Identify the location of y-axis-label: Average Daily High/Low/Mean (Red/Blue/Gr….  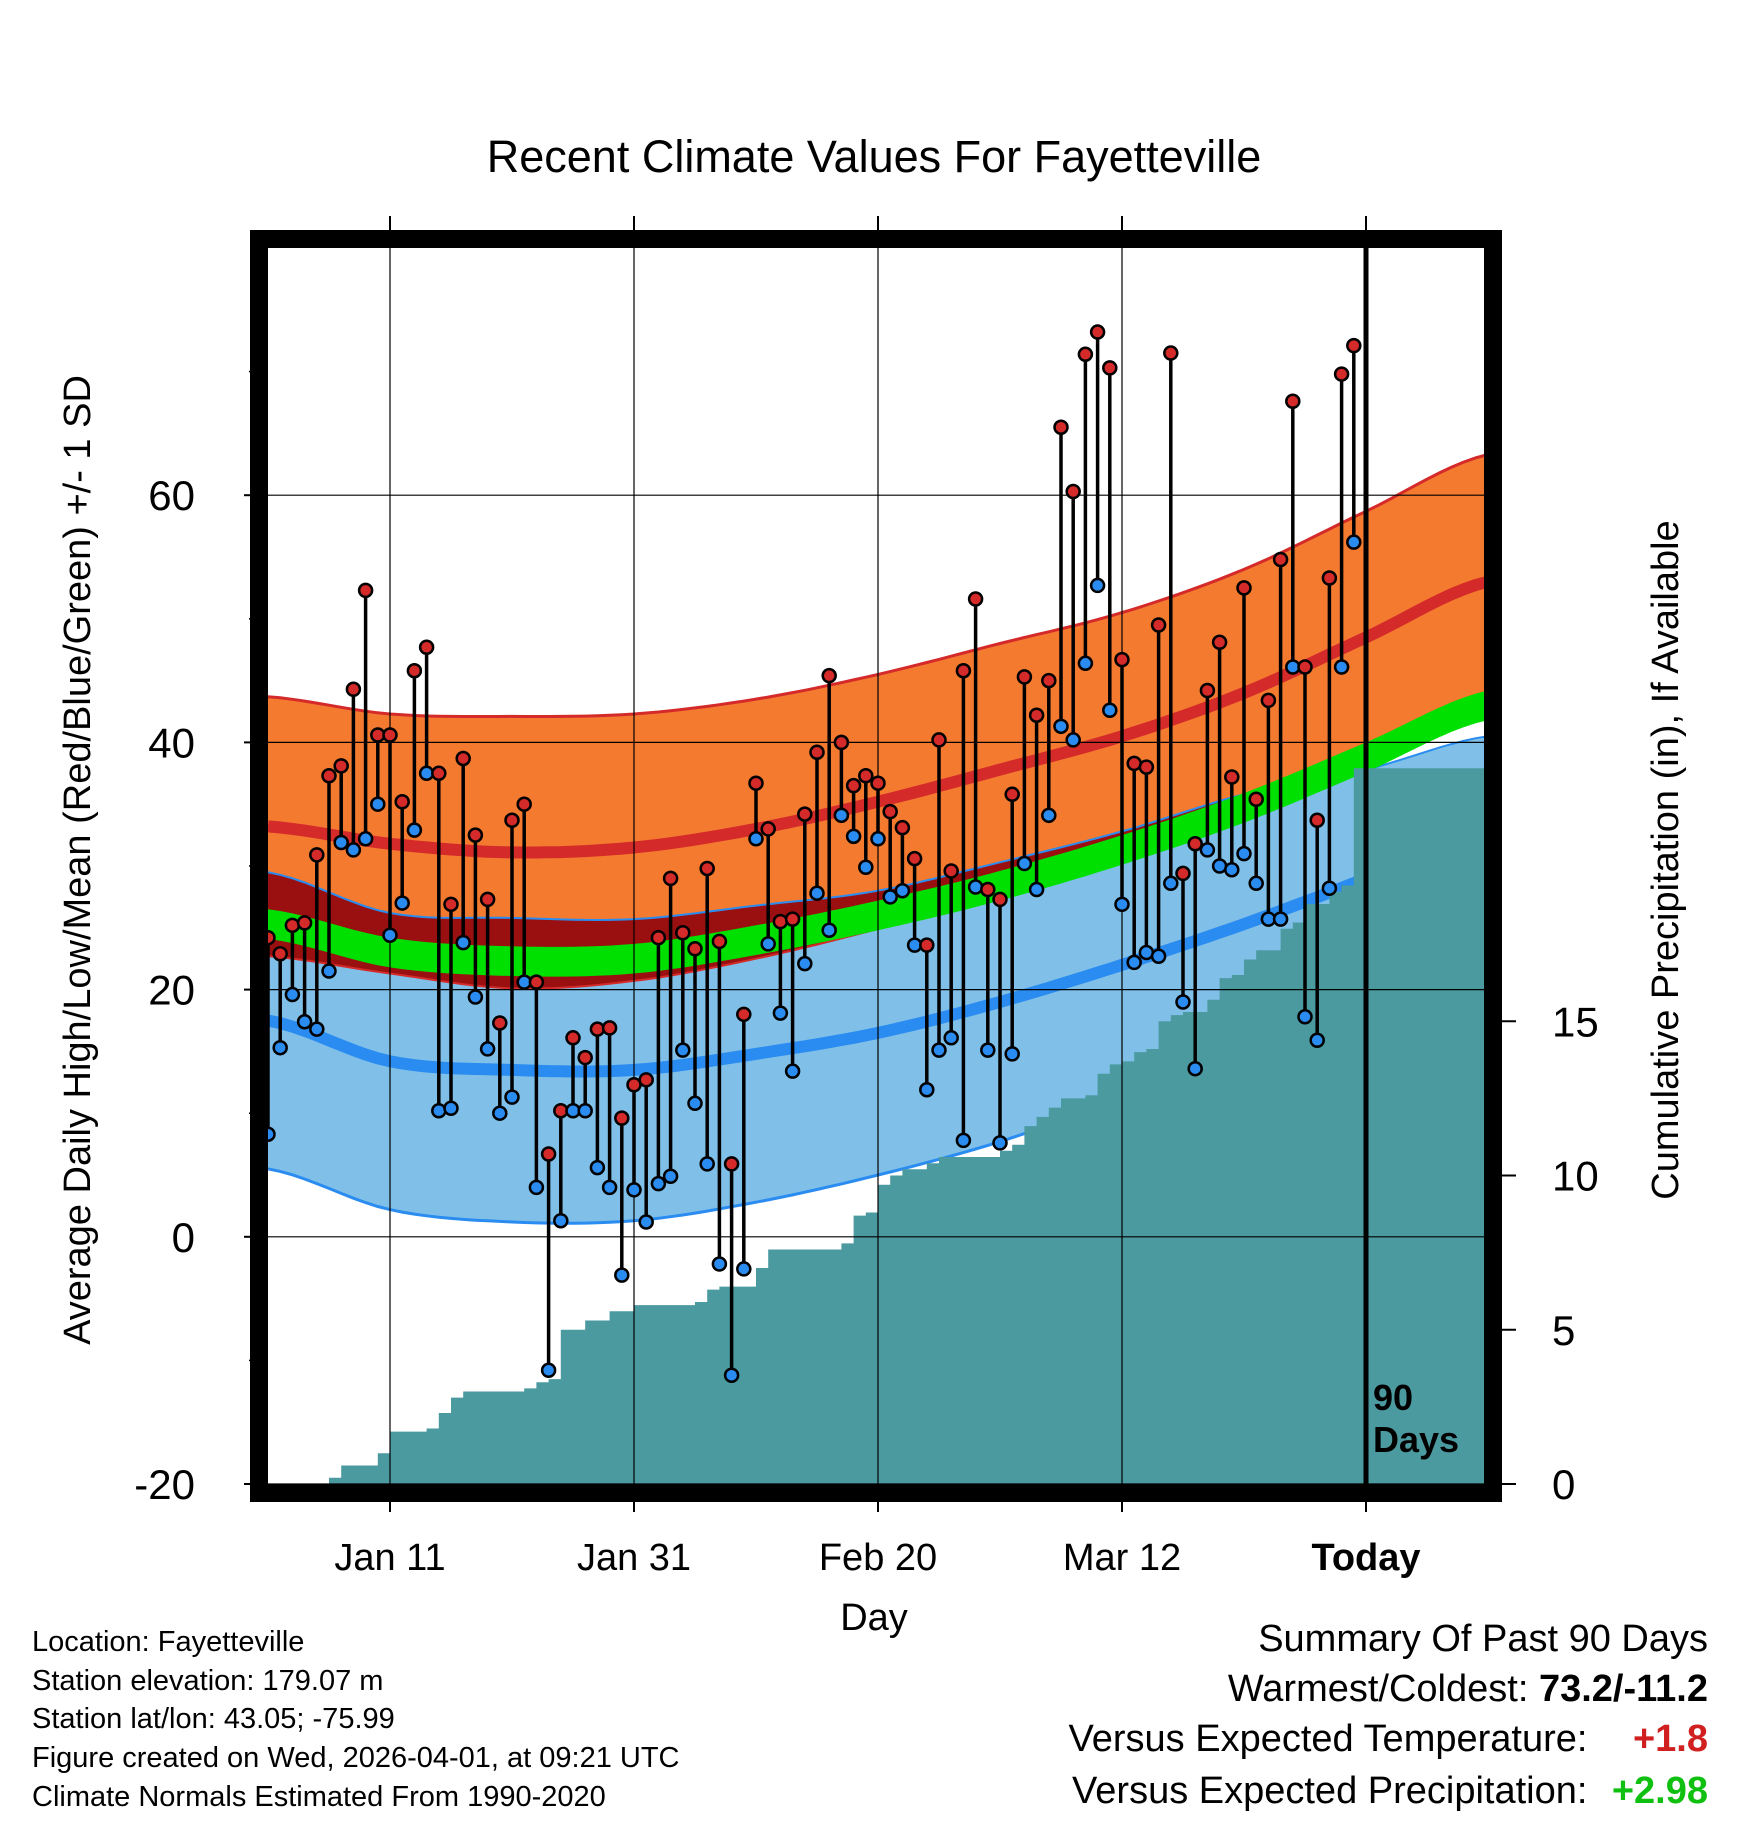
(78, 860).